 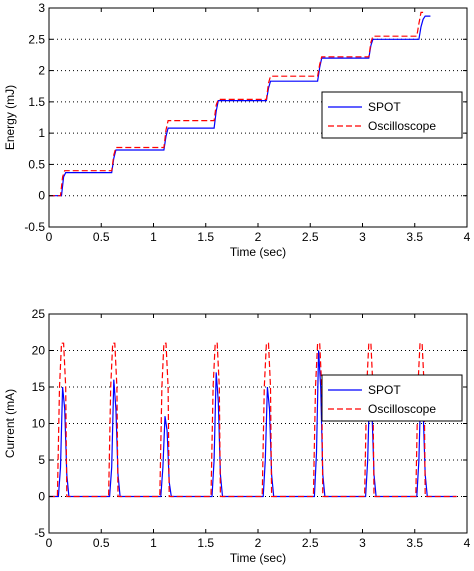 What do you see at coordinates (41, 196) in the screenshot?
I see `energy-y-tick-label: 0` at bounding box center [41, 196].